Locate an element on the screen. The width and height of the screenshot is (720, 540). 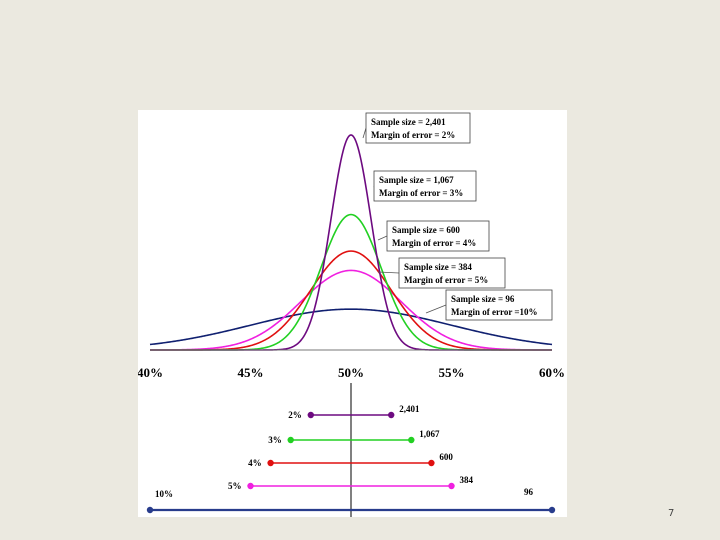
interval-margin-label: 3% is located at coordinates (275, 440).